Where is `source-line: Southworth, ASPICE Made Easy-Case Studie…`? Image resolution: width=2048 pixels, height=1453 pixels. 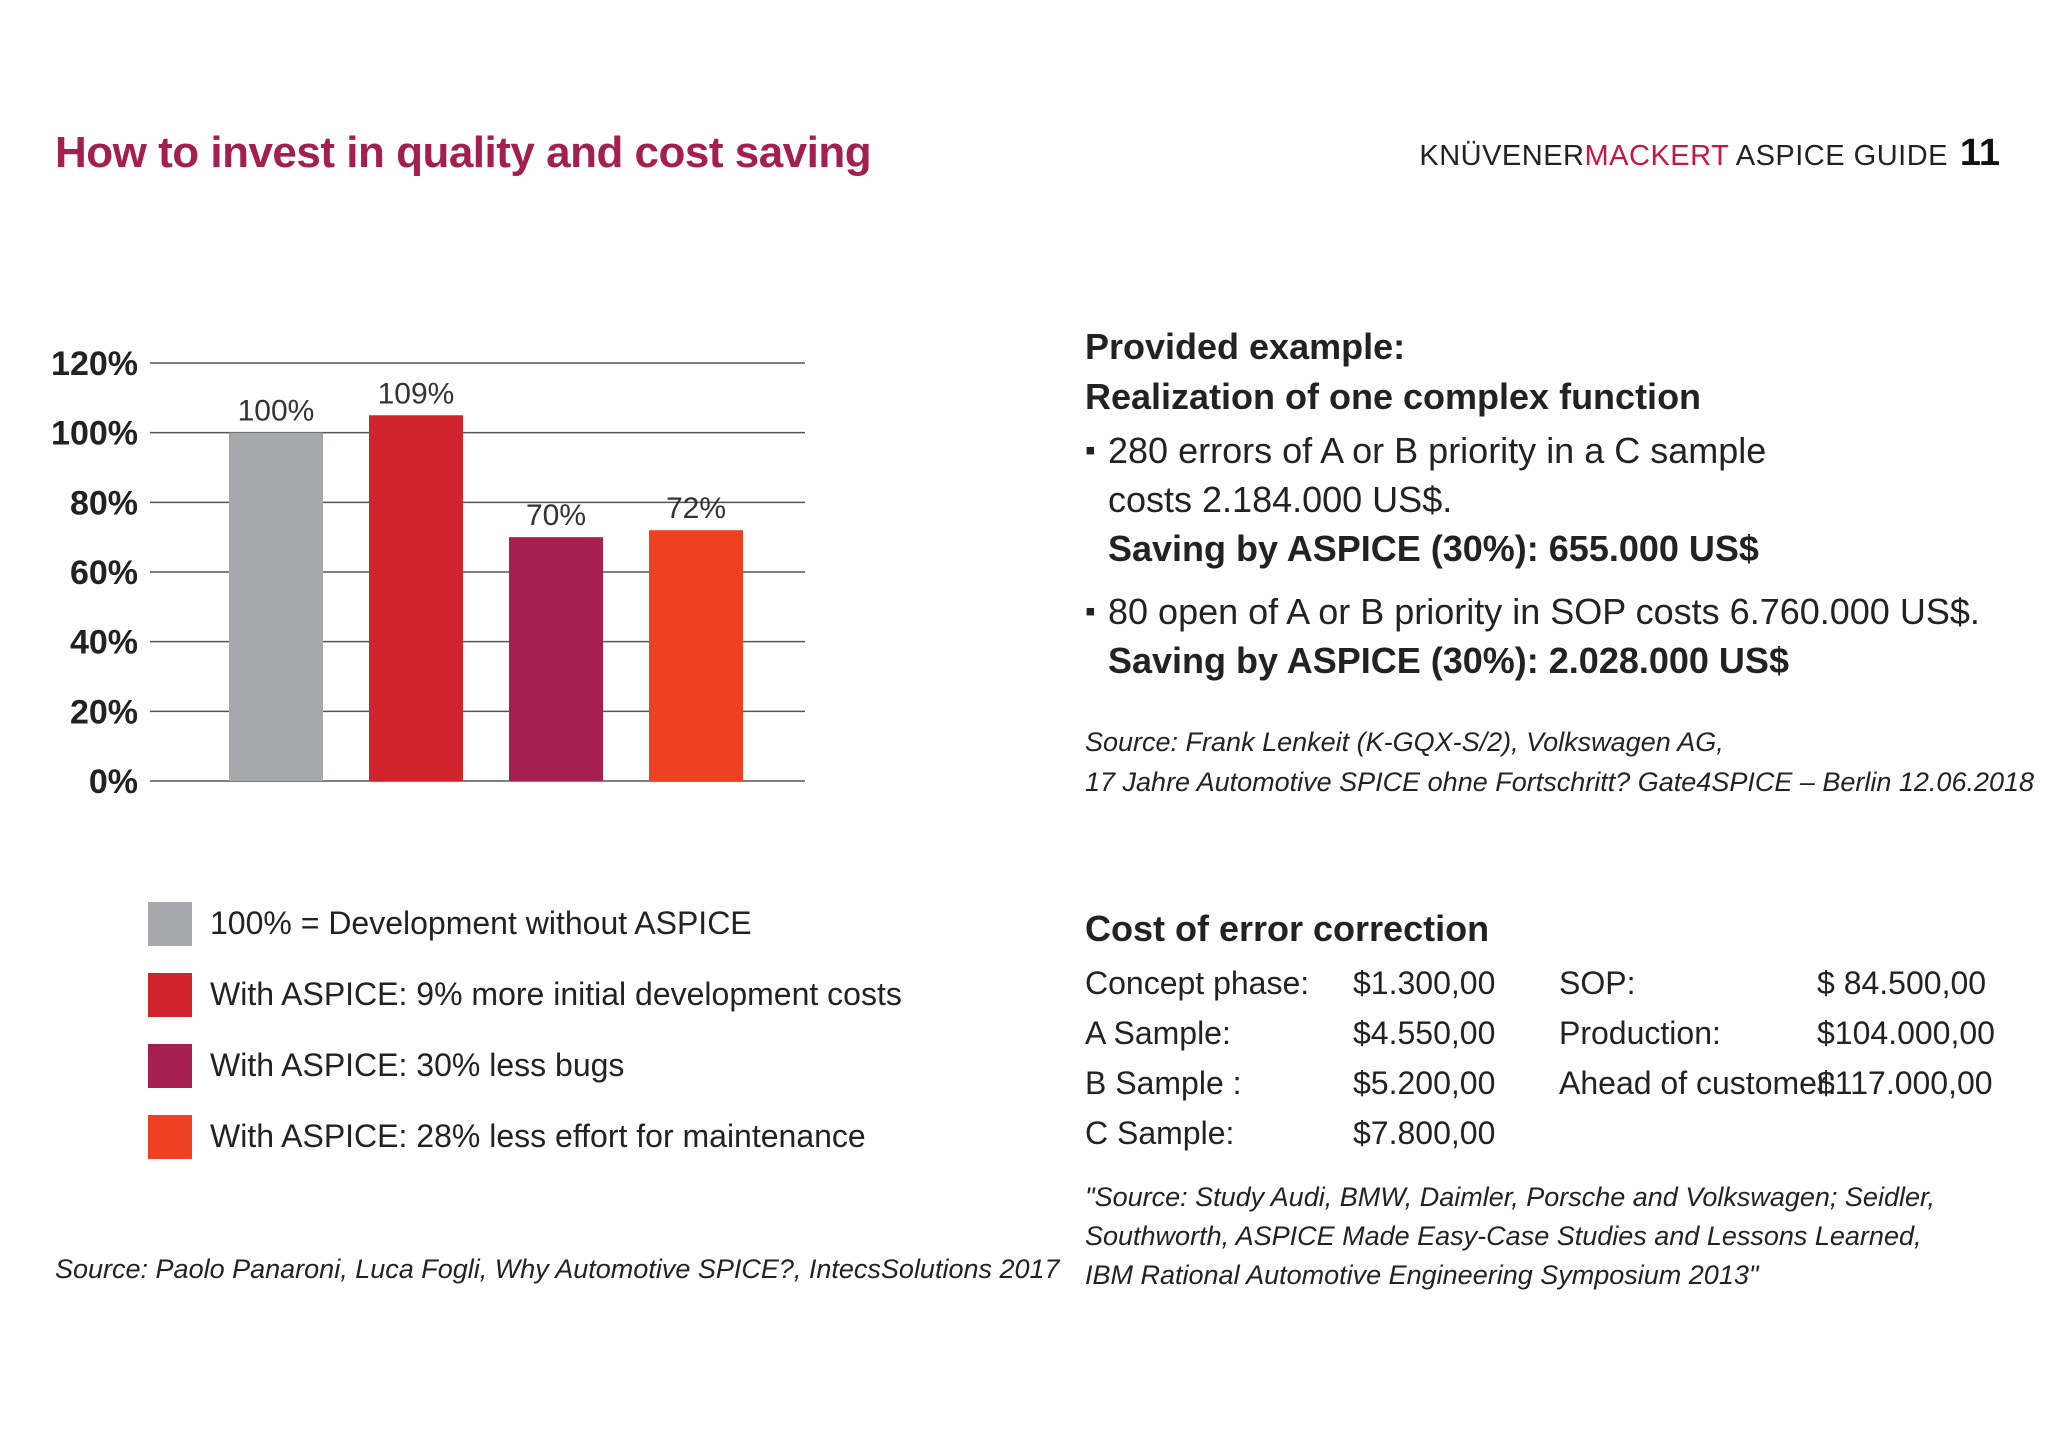
source-line: Southworth, ASPICE Made Easy-Case Studie… is located at coordinates (1503, 1236).